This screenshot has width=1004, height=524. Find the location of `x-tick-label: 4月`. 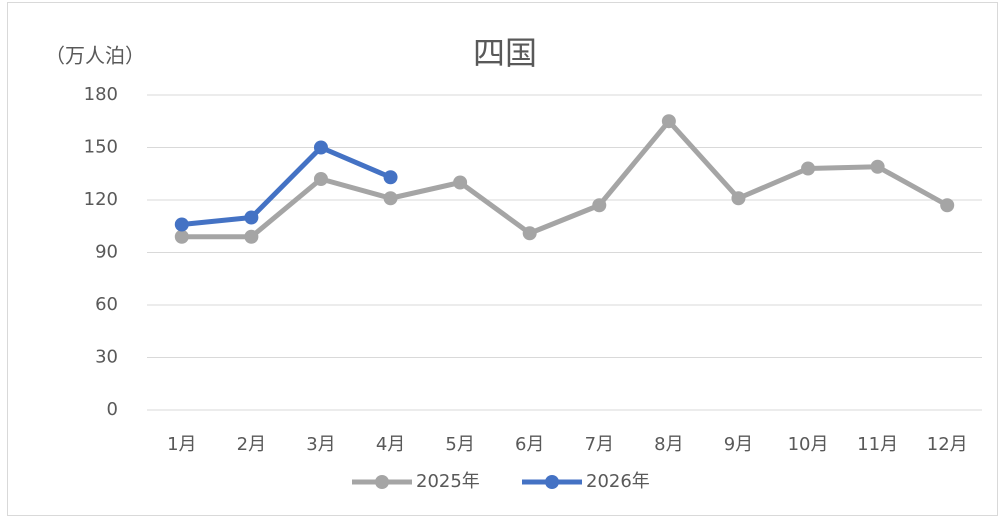

x-tick-label: 4月 is located at coordinates (390, 444).